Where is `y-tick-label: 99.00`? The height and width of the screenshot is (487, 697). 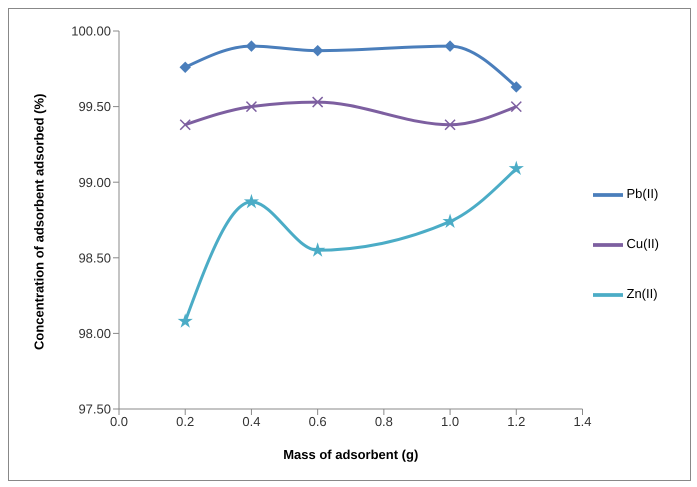 y-tick-label: 99.00 is located at coordinates (94, 182).